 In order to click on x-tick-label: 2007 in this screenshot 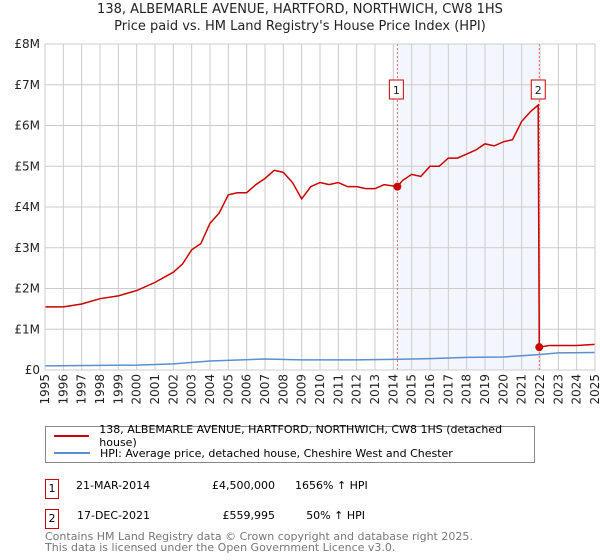, I will do `click(265, 389)`.